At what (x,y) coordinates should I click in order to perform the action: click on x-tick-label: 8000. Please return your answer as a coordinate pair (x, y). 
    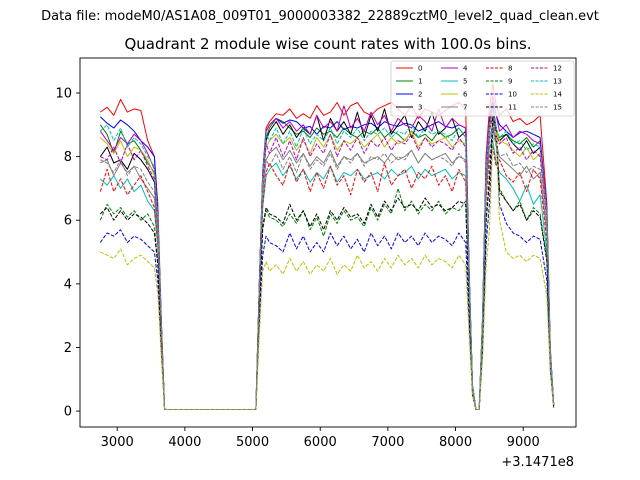
    Looking at the image, I should click on (455, 442).